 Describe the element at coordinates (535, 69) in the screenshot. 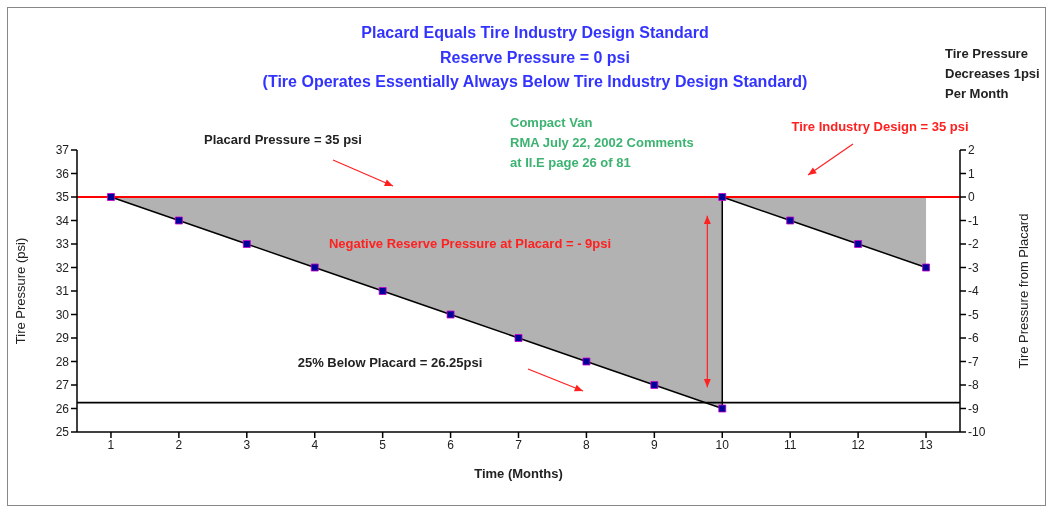

I see `chart-subtitle: Reserve Pressure = 0 psi (Tire Operates Essentially Always Below Tire Industry Design Standard)` at that location.